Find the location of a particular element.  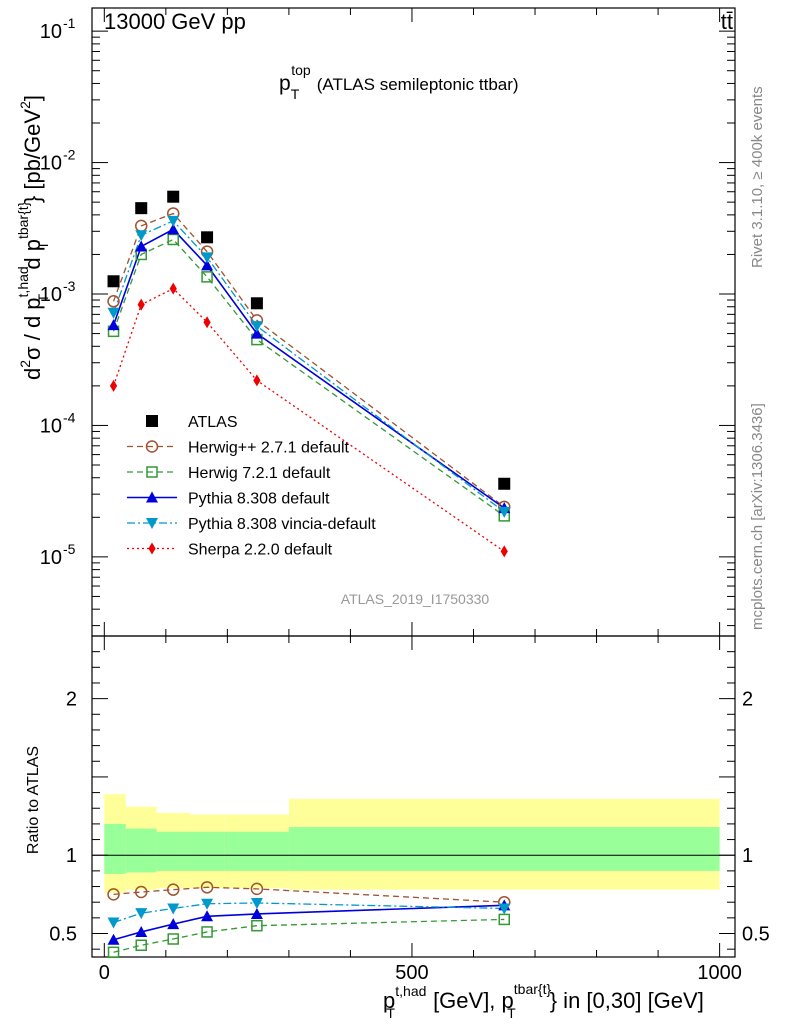

mcplots-label: mcplots.cern.ch [arXiv:1306.3436] is located at coordinates (757, 516).